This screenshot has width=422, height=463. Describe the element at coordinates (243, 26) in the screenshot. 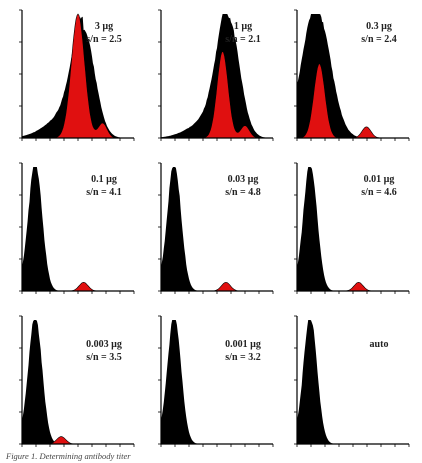

I see `dose-label: 1 µg` at that location.